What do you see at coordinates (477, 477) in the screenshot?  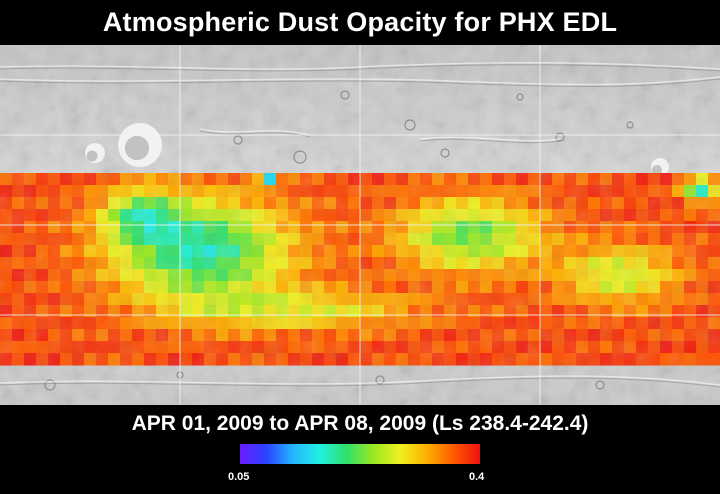 I see `colorbar-max-label: 0.4` at bounding box center [477, 477].